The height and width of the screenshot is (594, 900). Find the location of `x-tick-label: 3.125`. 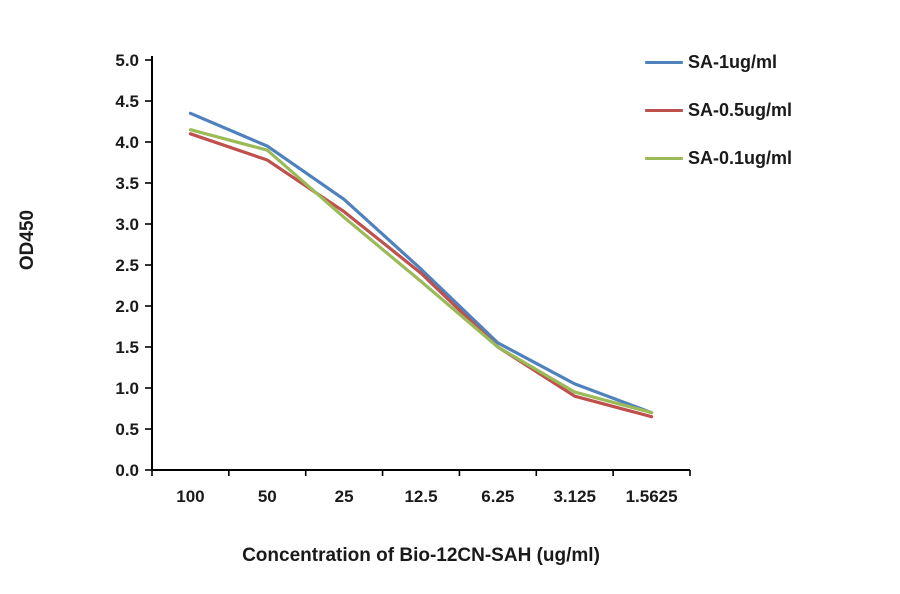

x-tick-label: 3.125 is located at coordinates (574, 496).